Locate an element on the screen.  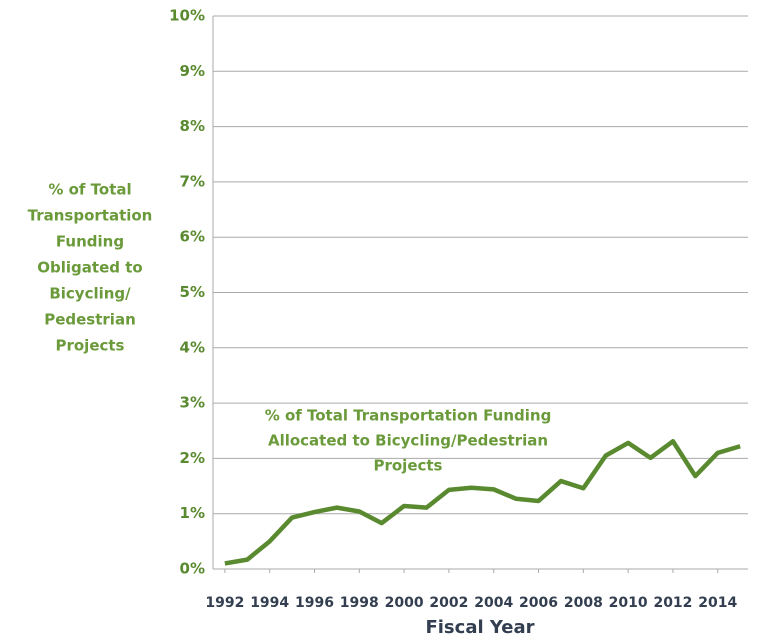
y-tick-label: 3% is located at coordinates (192, 403).